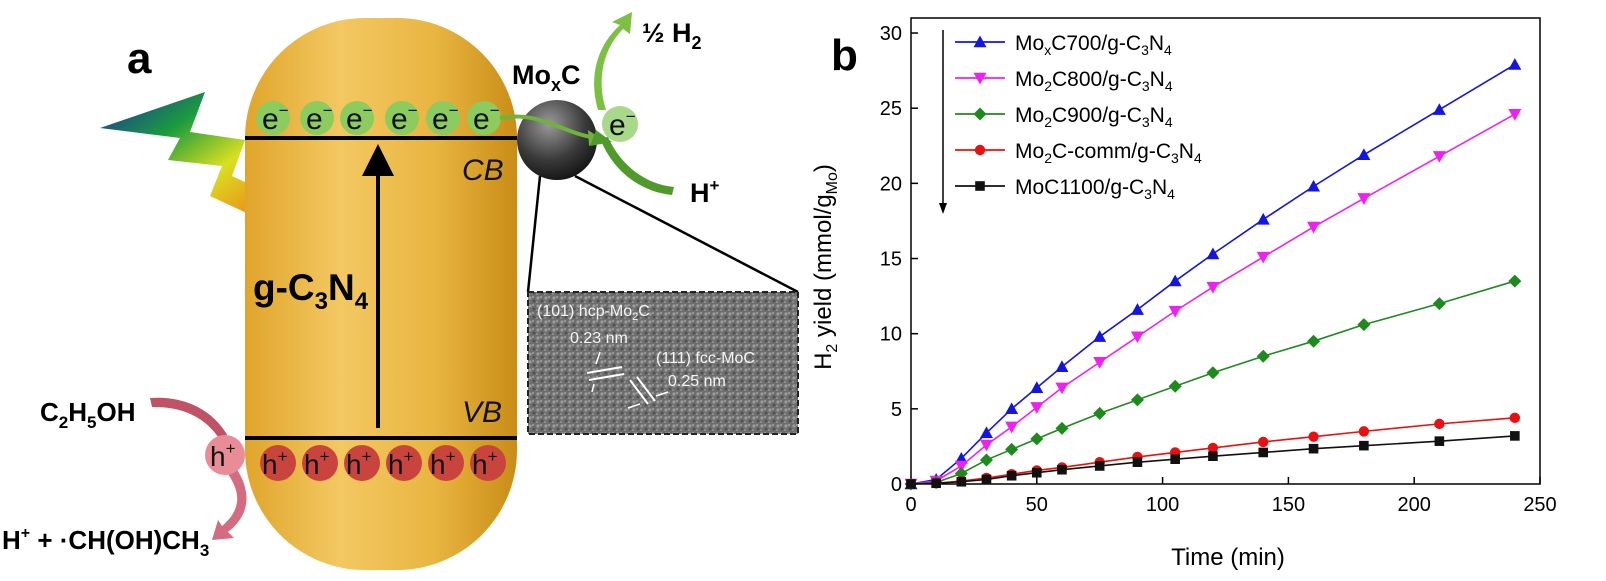 The height and width of the screenshot is (581, 1606). Describe the element at coordinates (891, 109) in the screenshot. I see `y-tick-label: 25` at that location.